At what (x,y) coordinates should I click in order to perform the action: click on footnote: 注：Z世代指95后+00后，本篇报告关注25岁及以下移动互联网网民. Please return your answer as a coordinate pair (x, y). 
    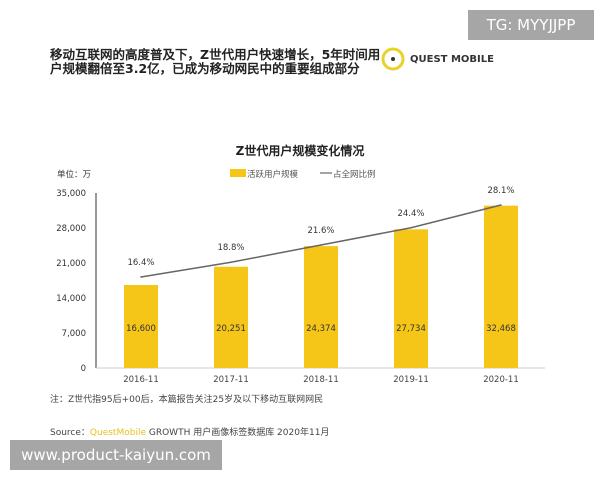
    Looking at the image, I should click on (187, 400).